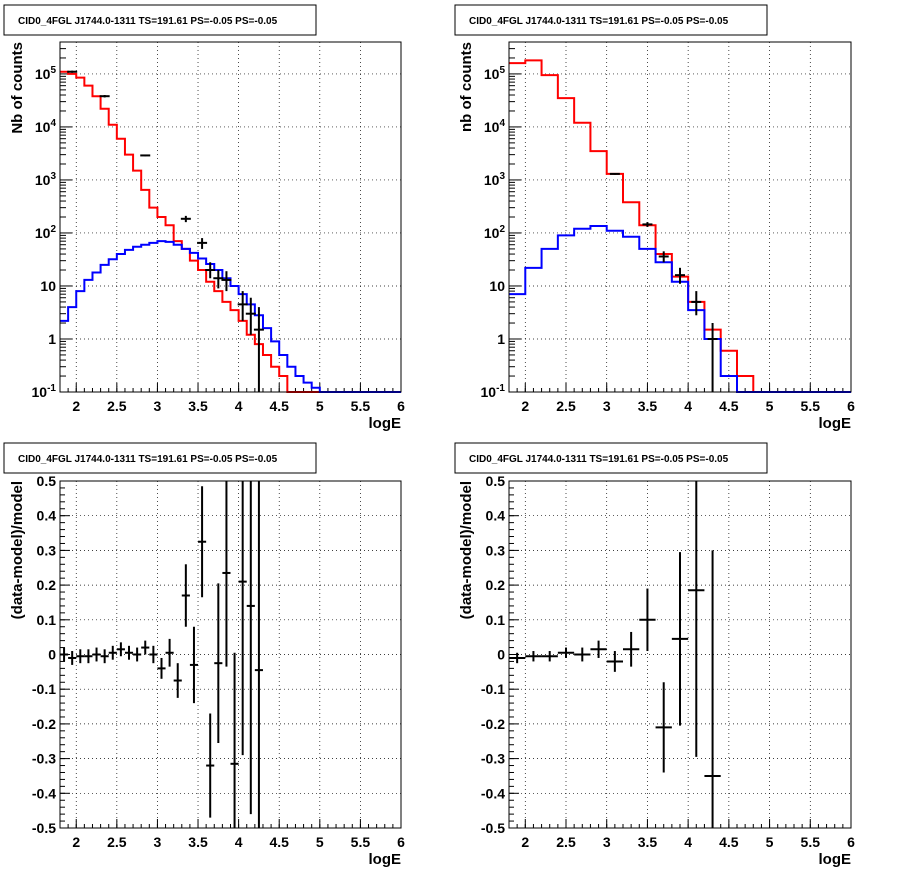  What do you see at coordinates (17, 88) in the screenshot?
I see `y-axis-label: Nb of counts` at bounding box center [17, 88].